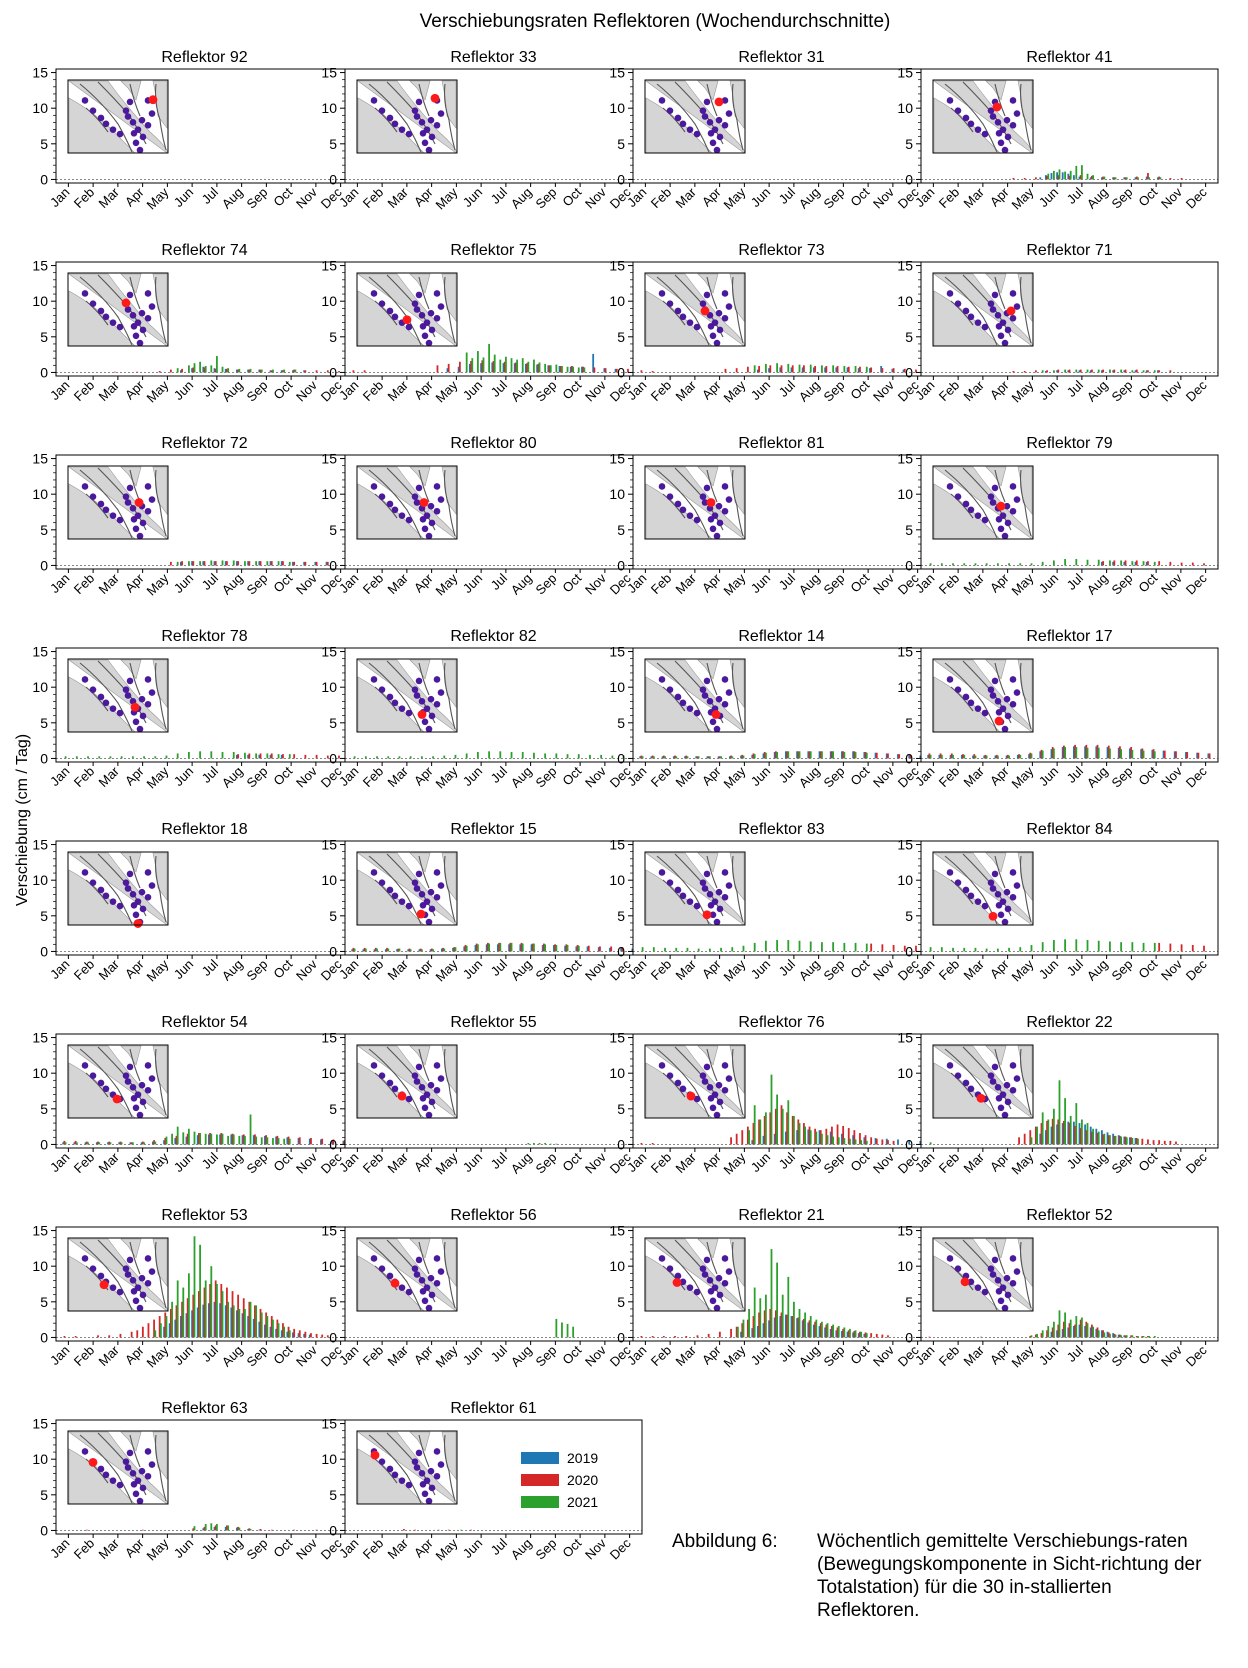 The height and width of the screenshot is (1668, 1248). I want to click on y-tick-label: 15, so click(617, 1038).